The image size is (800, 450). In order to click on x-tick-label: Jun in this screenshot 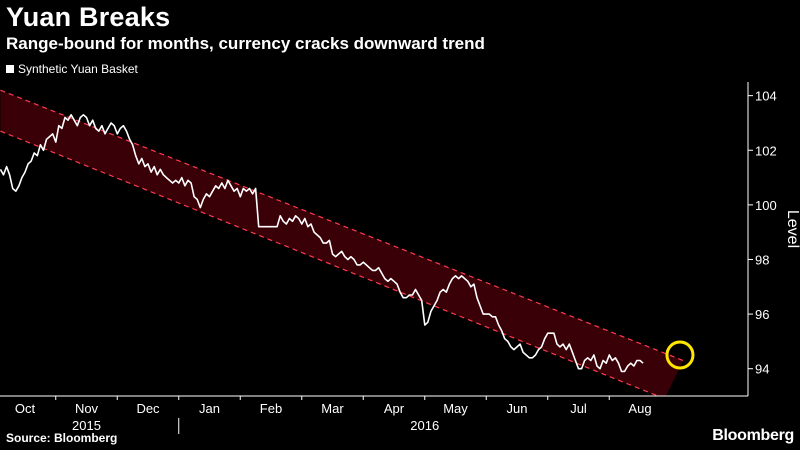, I will do `click(517, 408)`.